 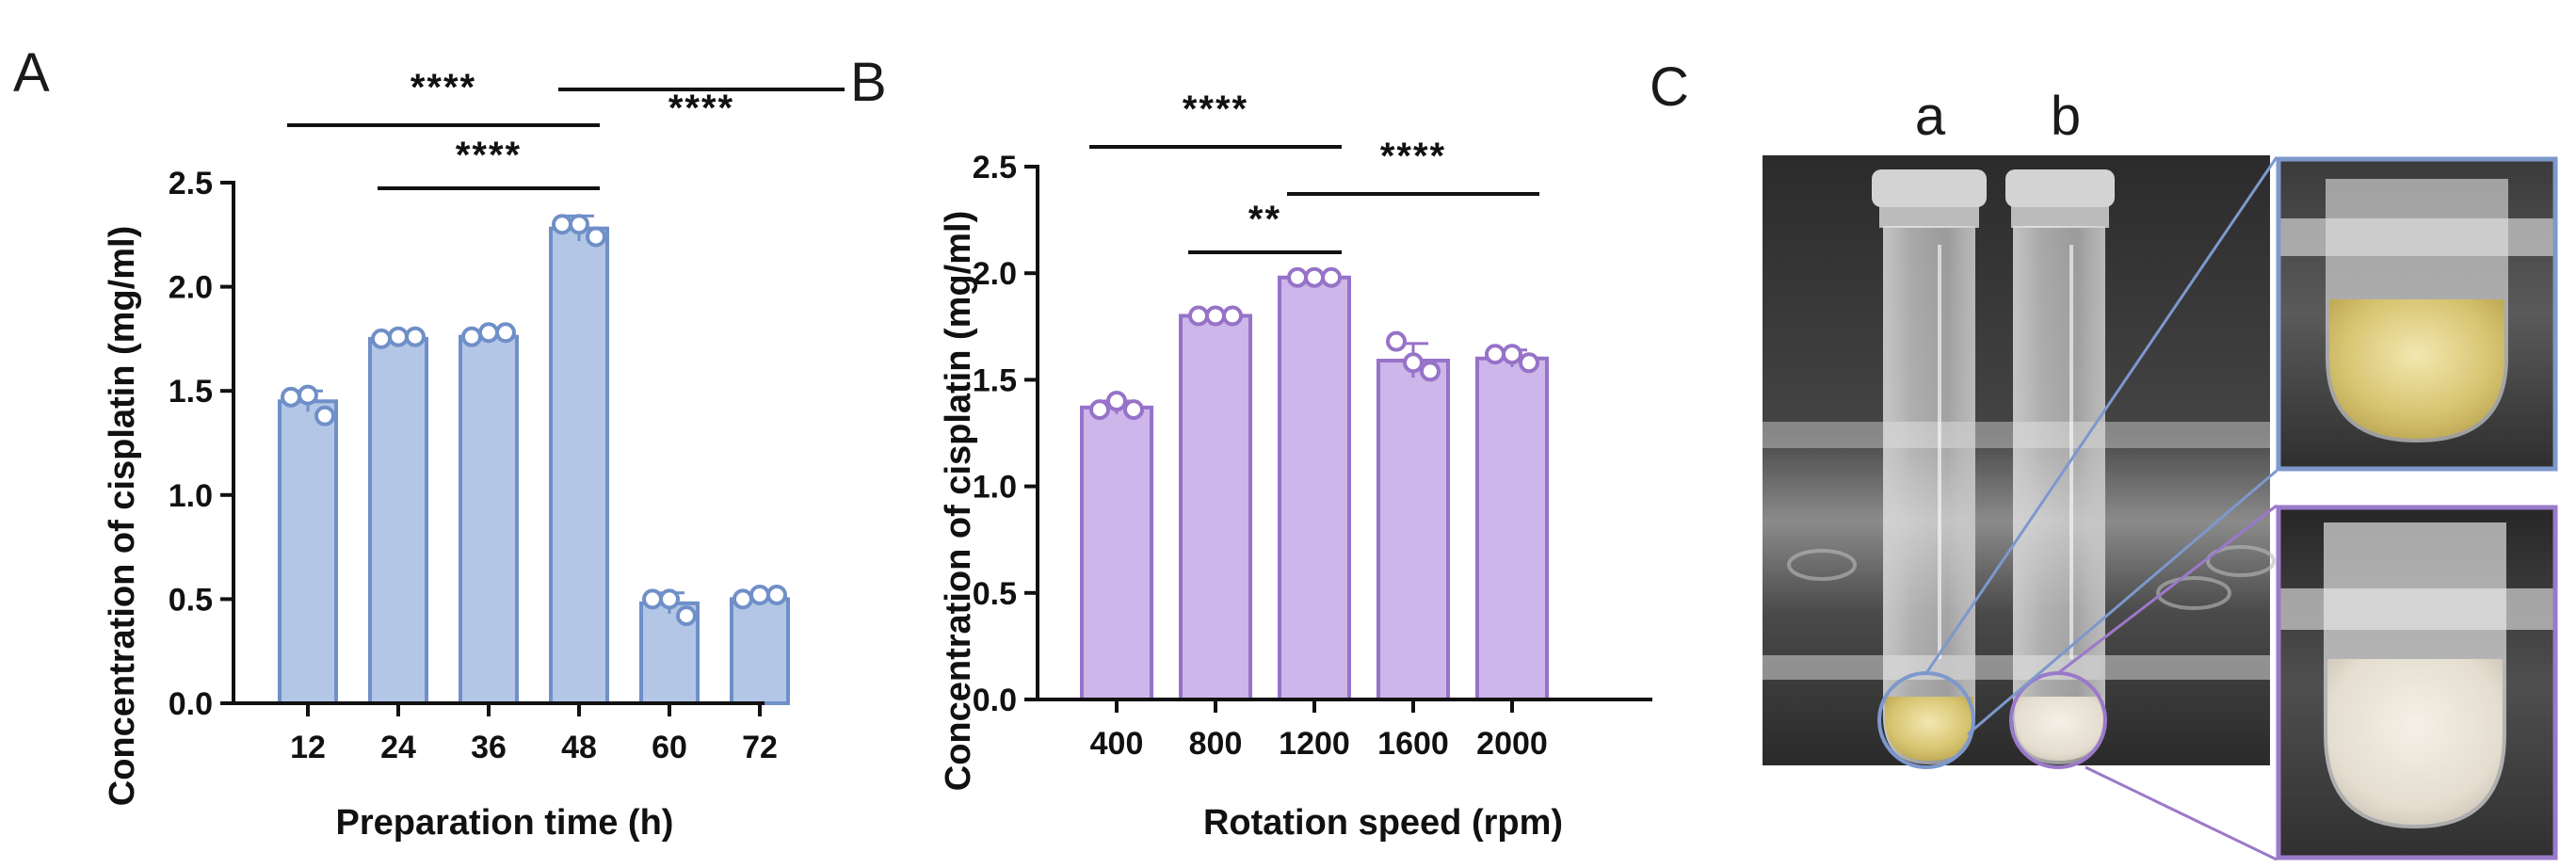 I want to click on tube-a, so click(x=1929, y=467).